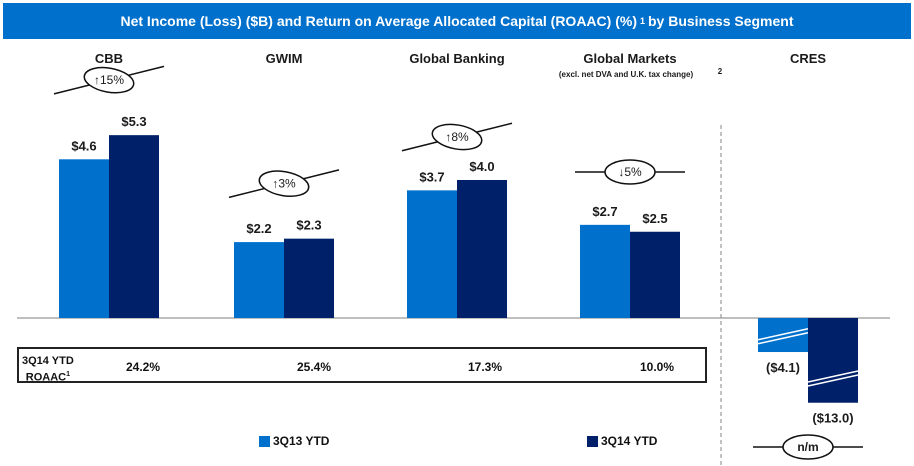 The image size is (914, 466). I want to click on change-text-global-markets: ↓5%, so click(630, 172).